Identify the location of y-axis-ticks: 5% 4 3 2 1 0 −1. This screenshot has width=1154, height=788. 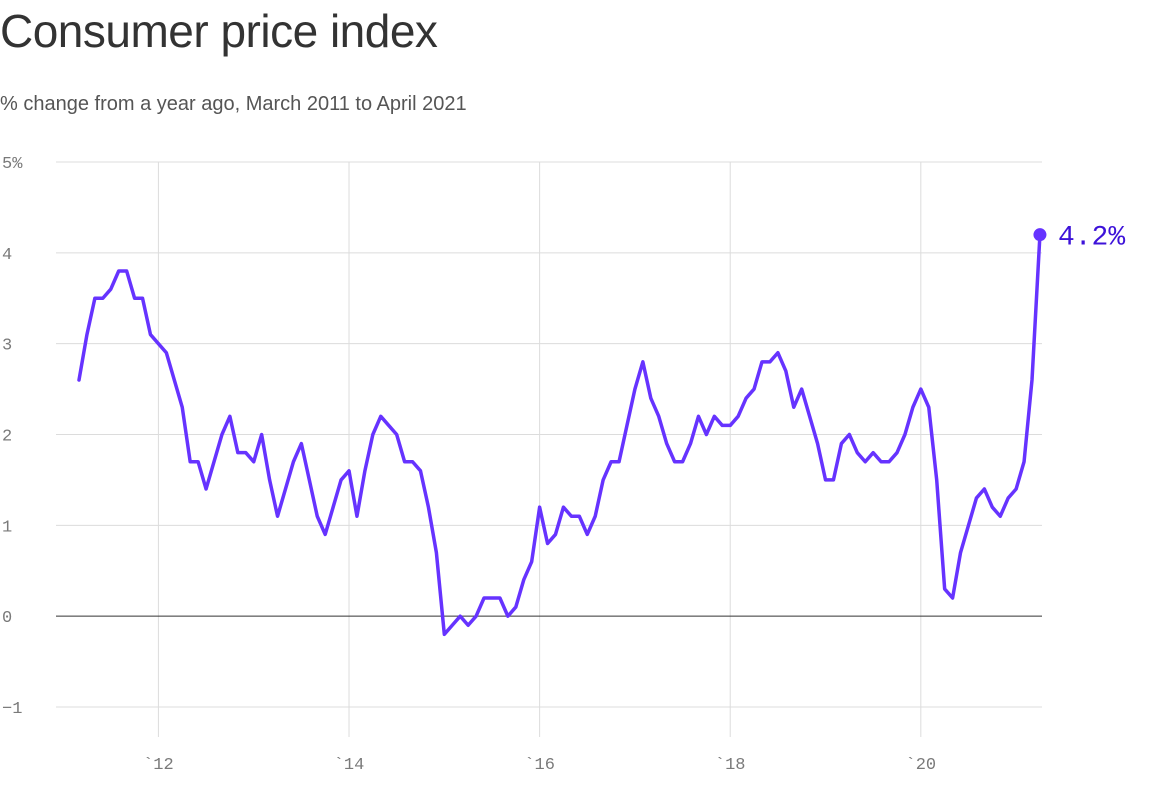
(12, 437).